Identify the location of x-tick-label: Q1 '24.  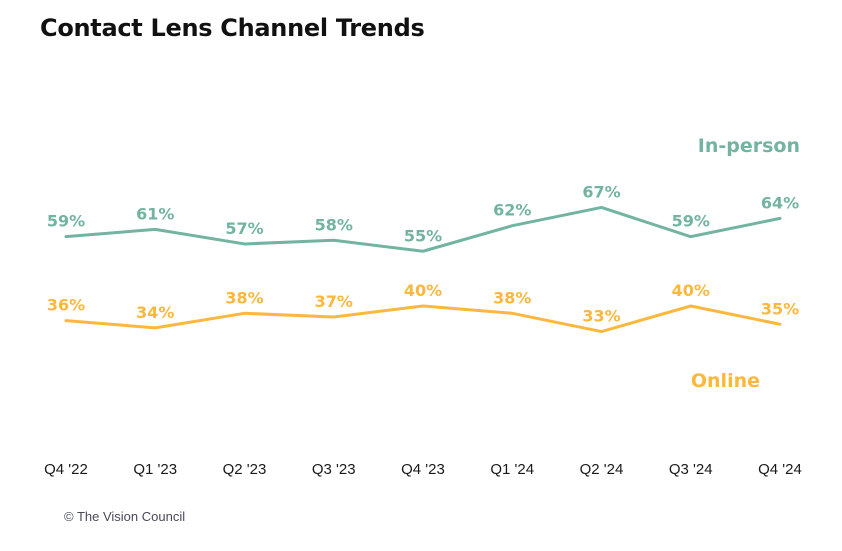
(512, 469).